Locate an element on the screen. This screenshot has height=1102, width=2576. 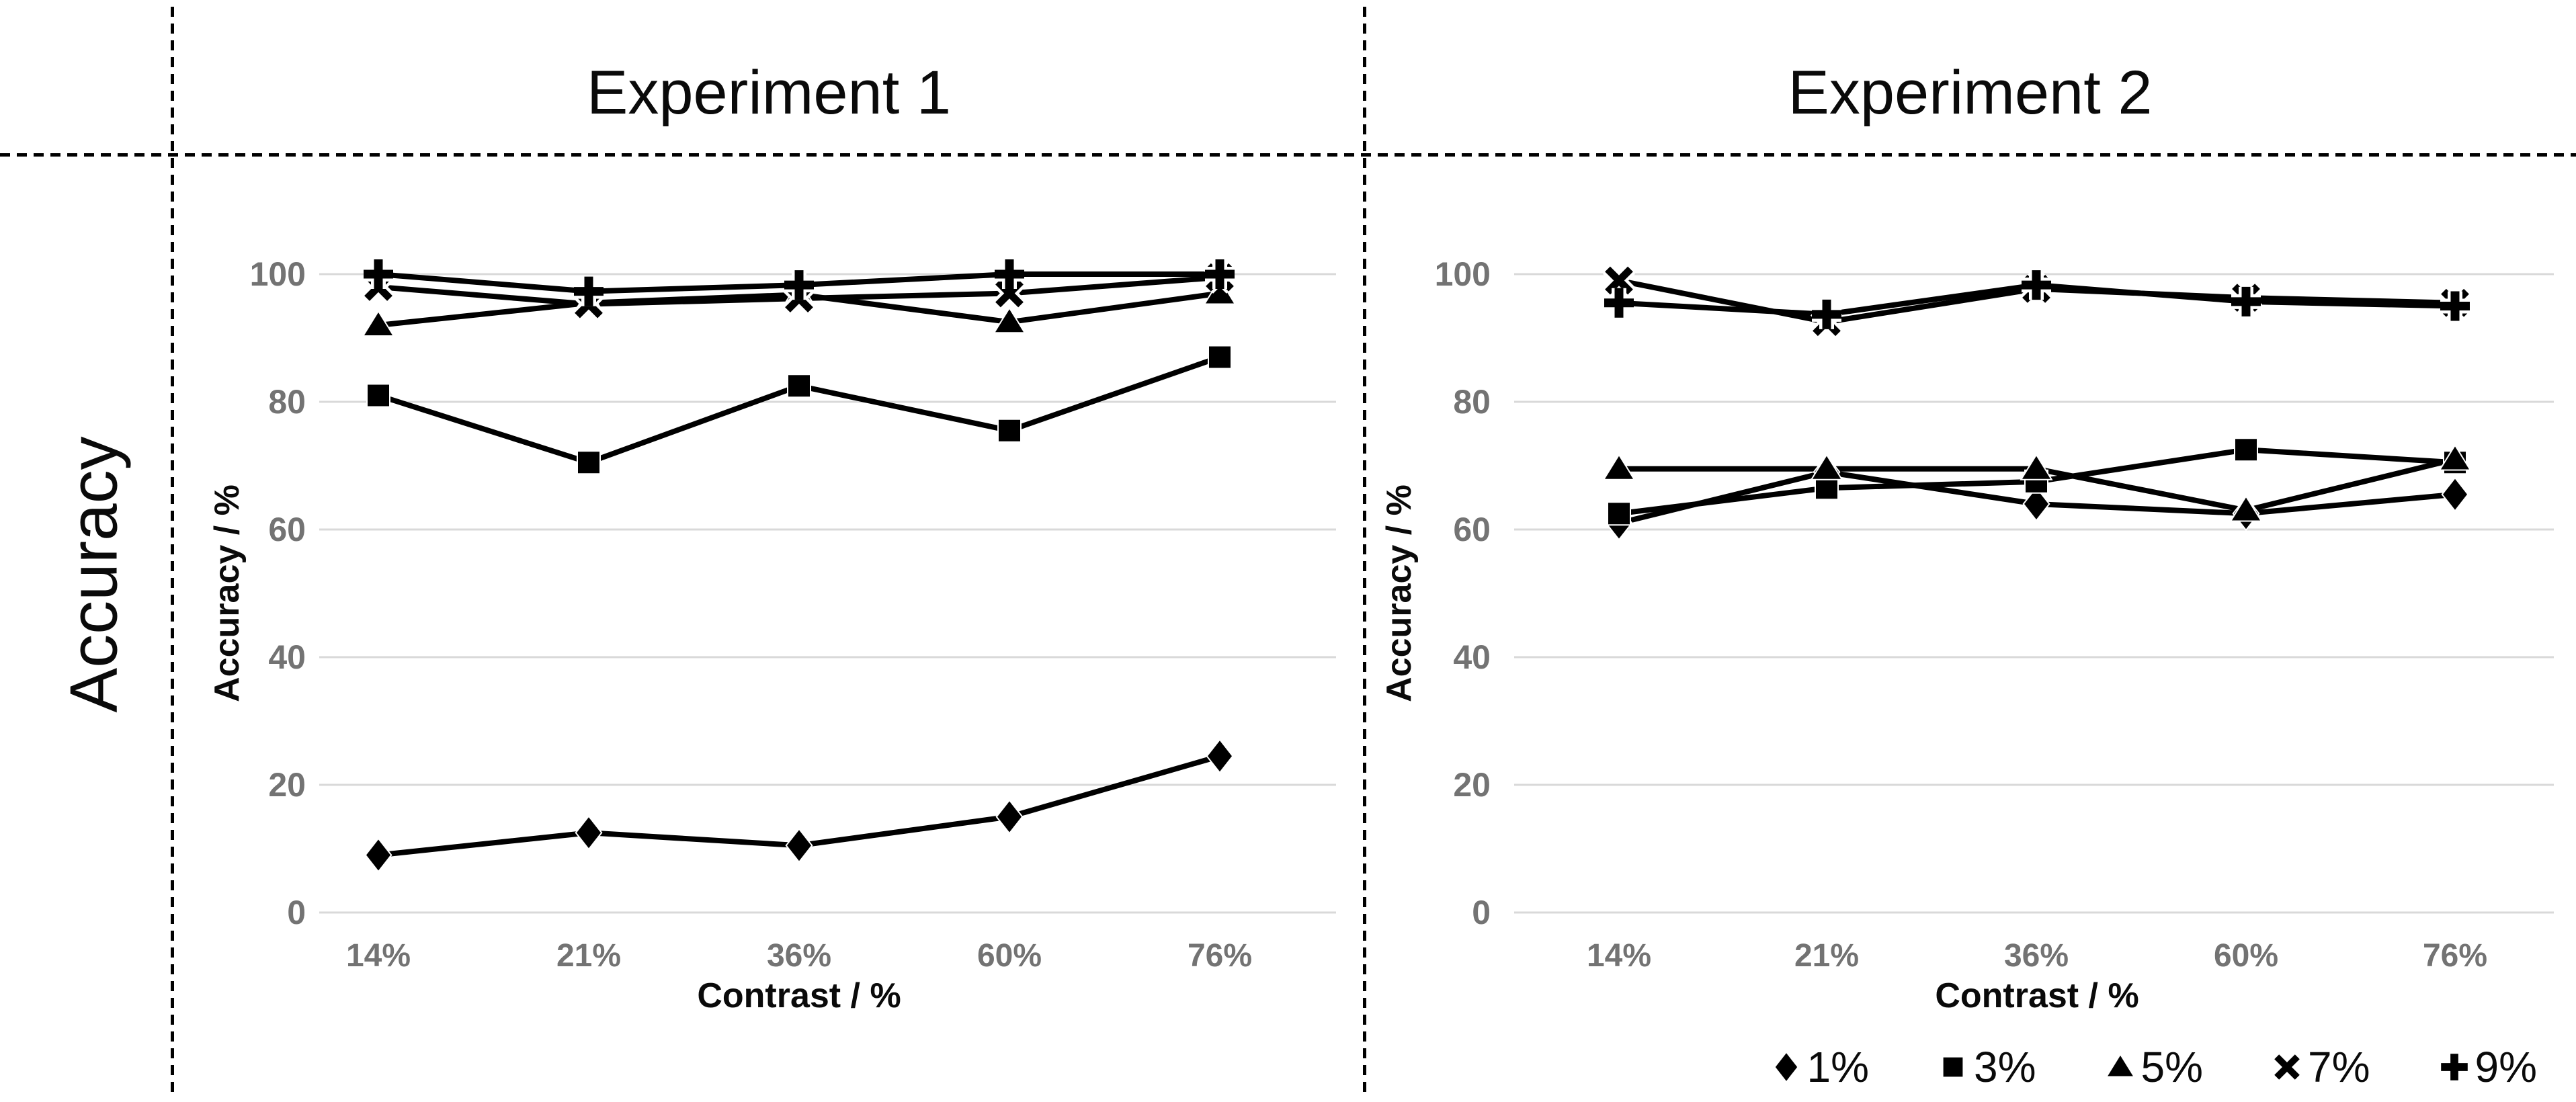
series-markers is located at coordinates (2037, 403).